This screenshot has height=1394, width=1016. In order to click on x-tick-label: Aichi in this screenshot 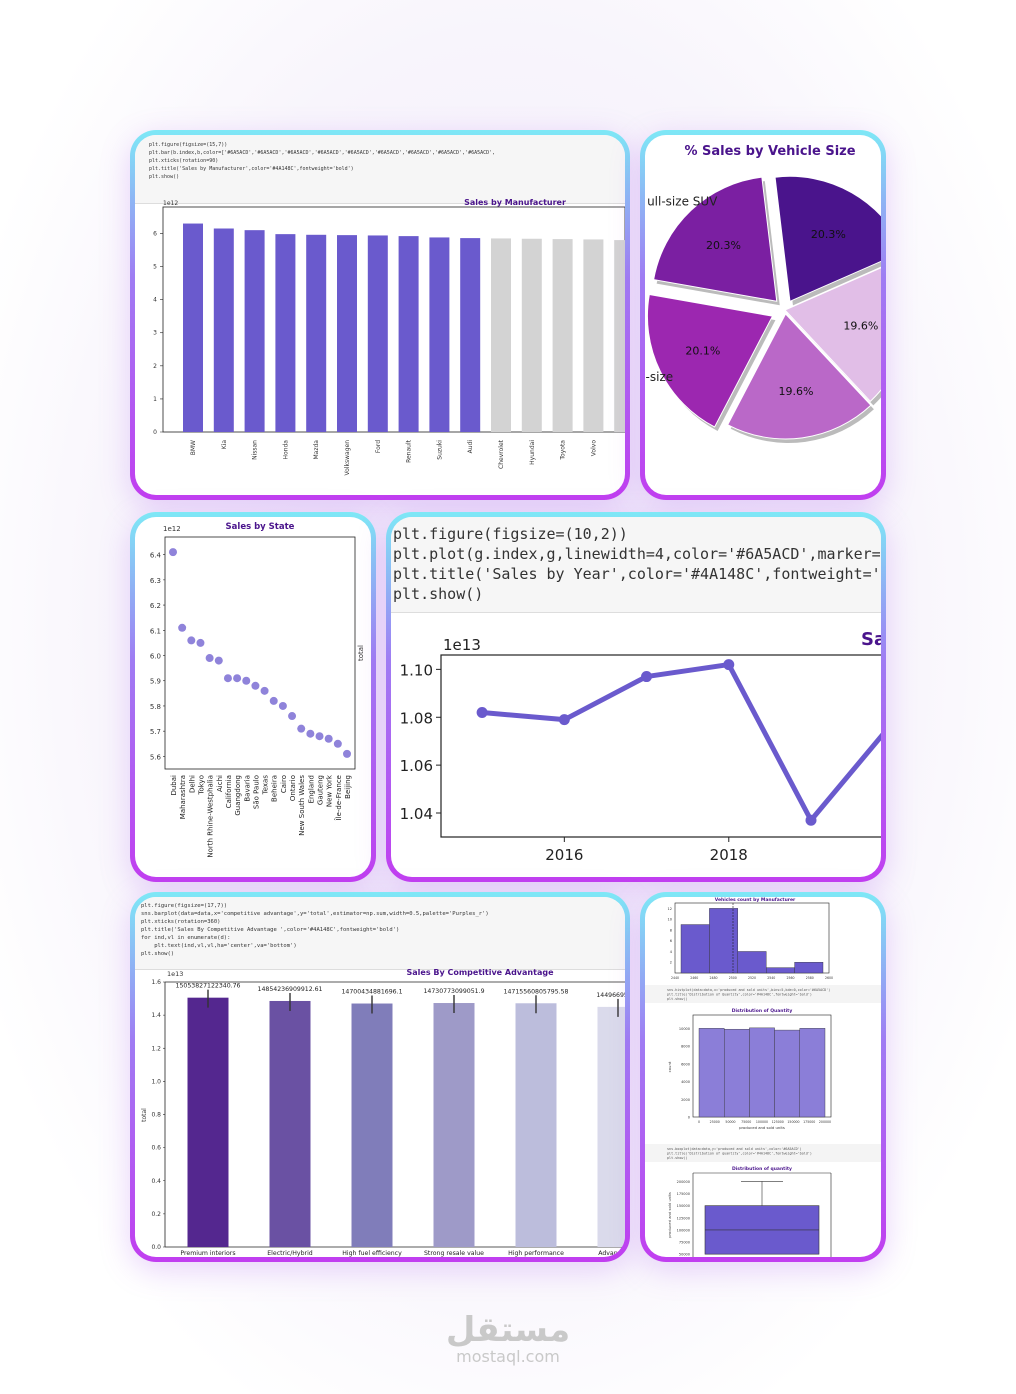, I will do `click(220, 783)`.